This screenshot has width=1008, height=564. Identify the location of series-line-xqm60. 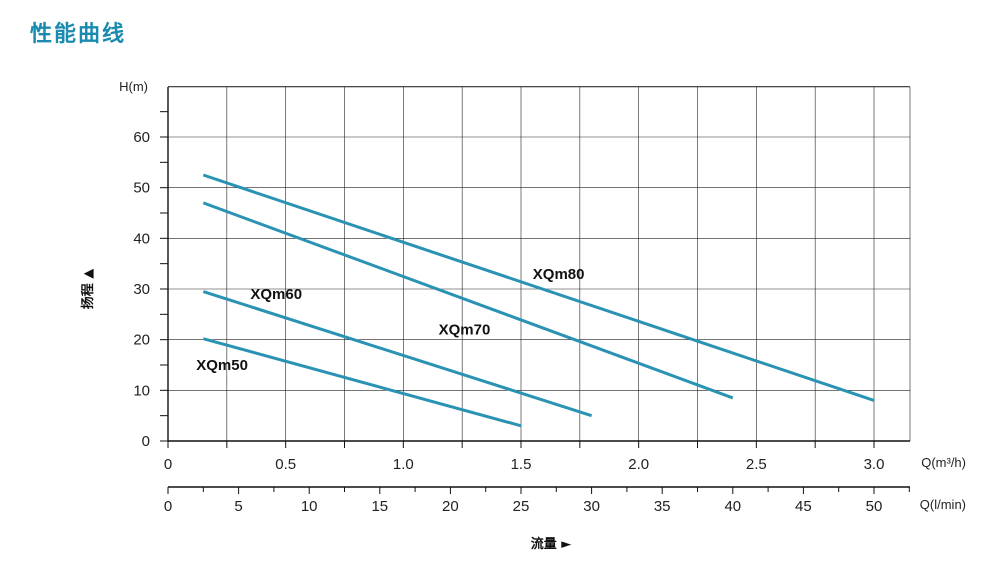
(397, 354).